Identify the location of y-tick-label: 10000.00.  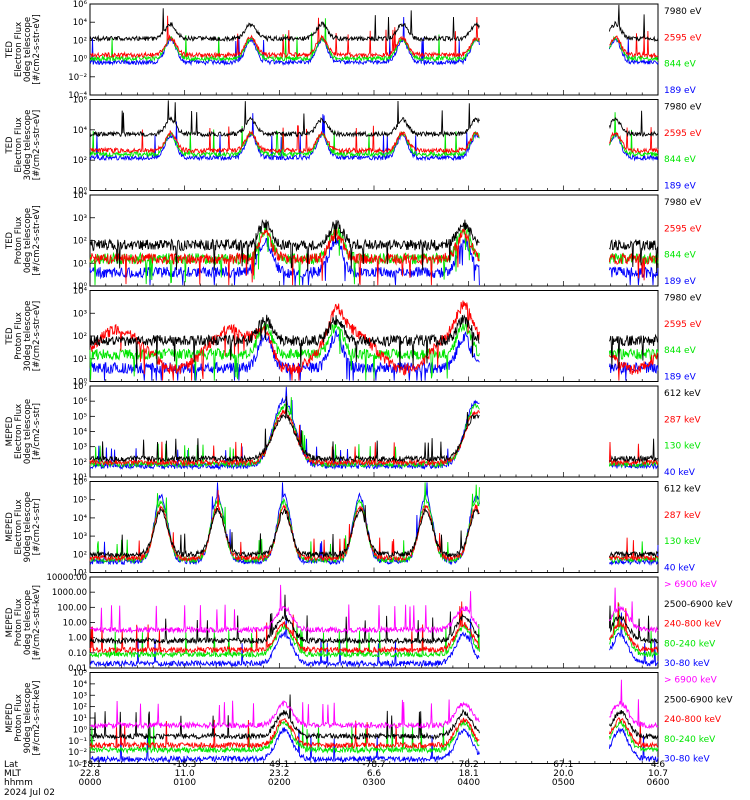
(66, 578).